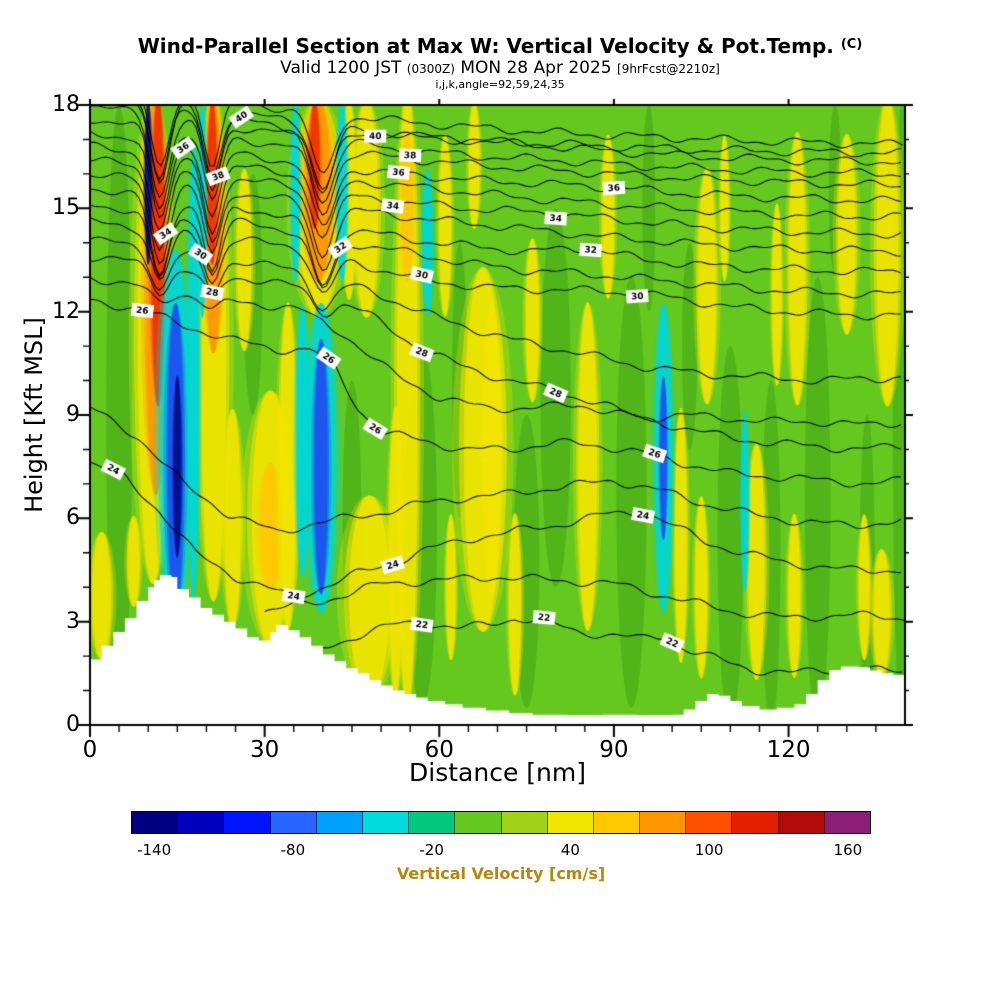  Describe the element at coordinates (341, 68) in the screenshot. I see `valid-time: Valid 1200 JST` at that location.